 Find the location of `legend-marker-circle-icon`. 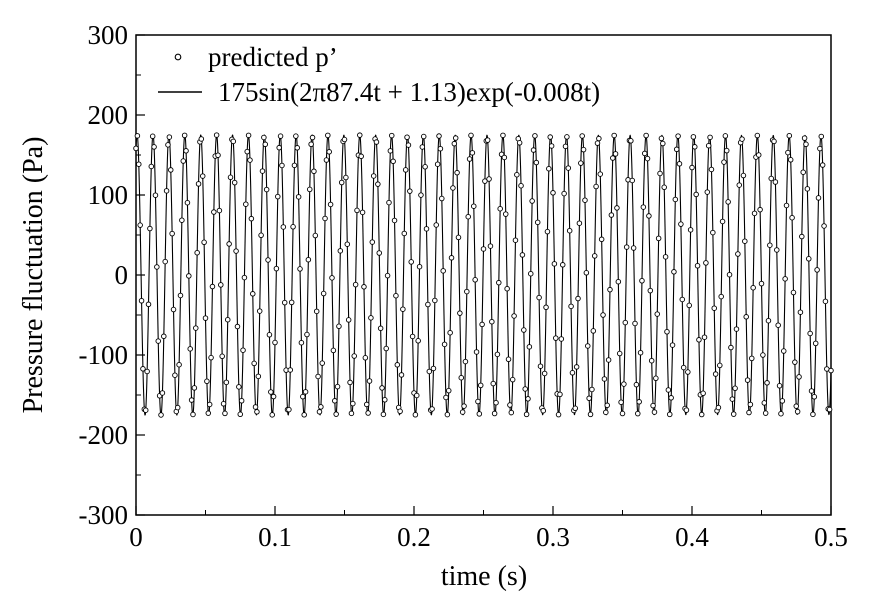

legend-marker-circle-icon is located at coordinates (178, 57).